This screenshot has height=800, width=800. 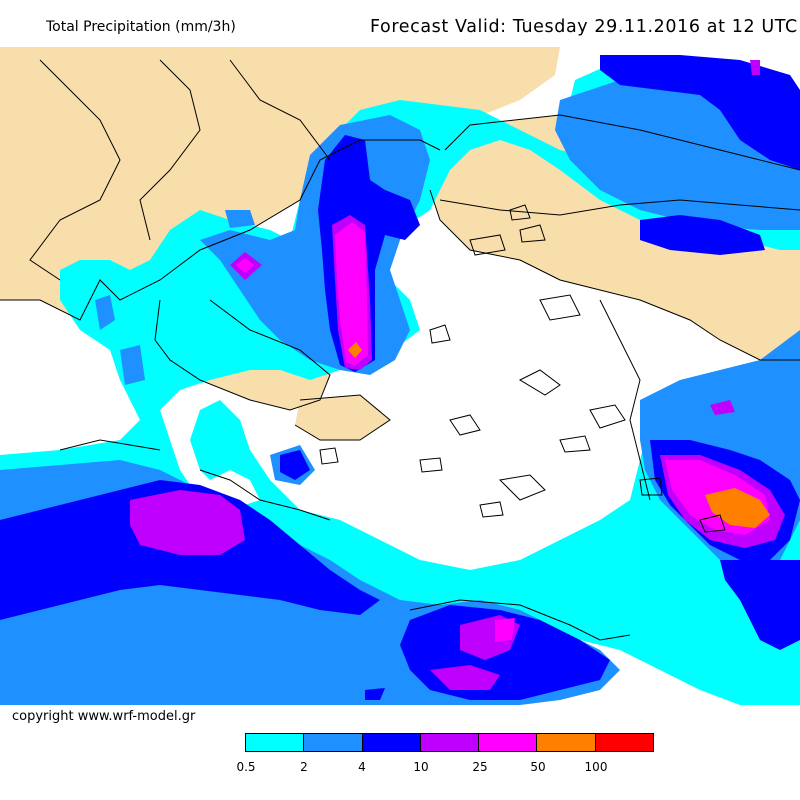 I want to click on legend-label-4: 25, so click(x=480, y=767).